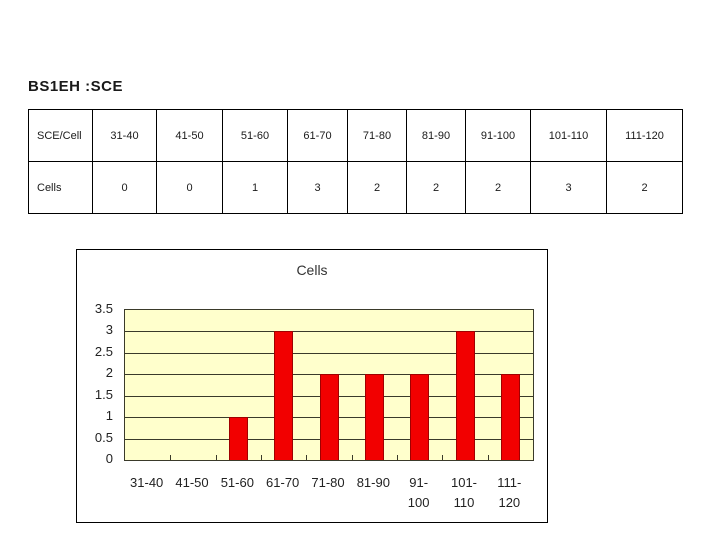 The width and height of the screenshot is (710, 543). Describe the element at coordinates (255, 187) in the screenshot. I see `value-cell: 1` at that location.